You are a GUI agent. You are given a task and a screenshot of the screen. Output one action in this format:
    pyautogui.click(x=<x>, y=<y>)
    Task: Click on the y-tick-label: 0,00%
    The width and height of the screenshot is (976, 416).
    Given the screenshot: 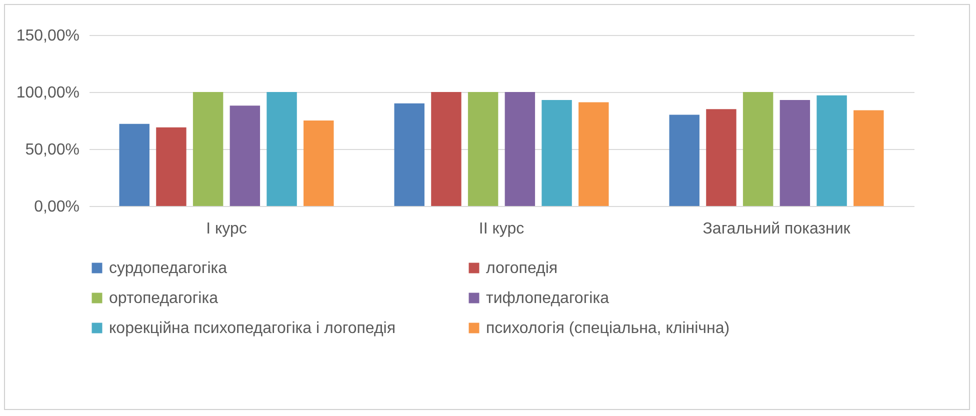 What is the action you would take?
    pyautogui.click(x=57, y=207)
    